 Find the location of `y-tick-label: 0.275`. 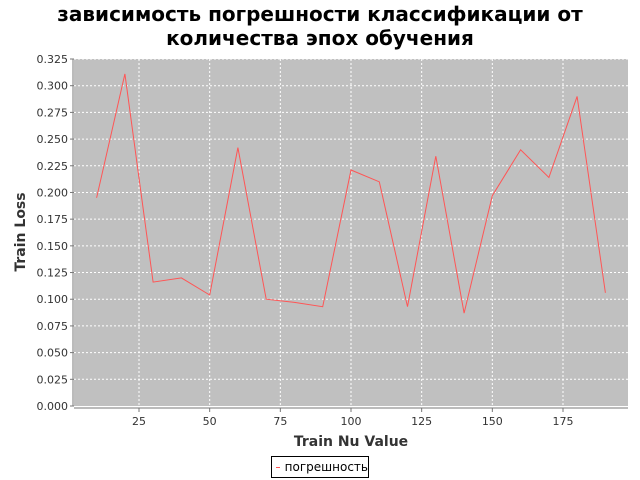

y-tick-label: 0.275 is located at coordinates (53, 112).